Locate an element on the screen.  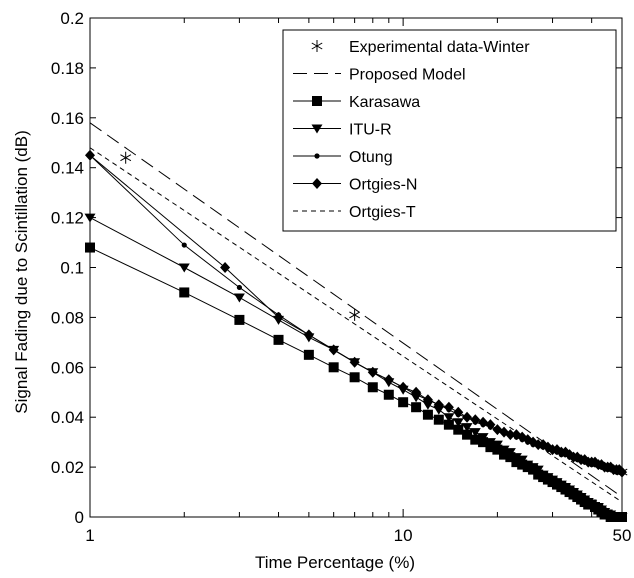
legend-item-ortgies-n: Ortgies-N is located at coordinates (355, 185).